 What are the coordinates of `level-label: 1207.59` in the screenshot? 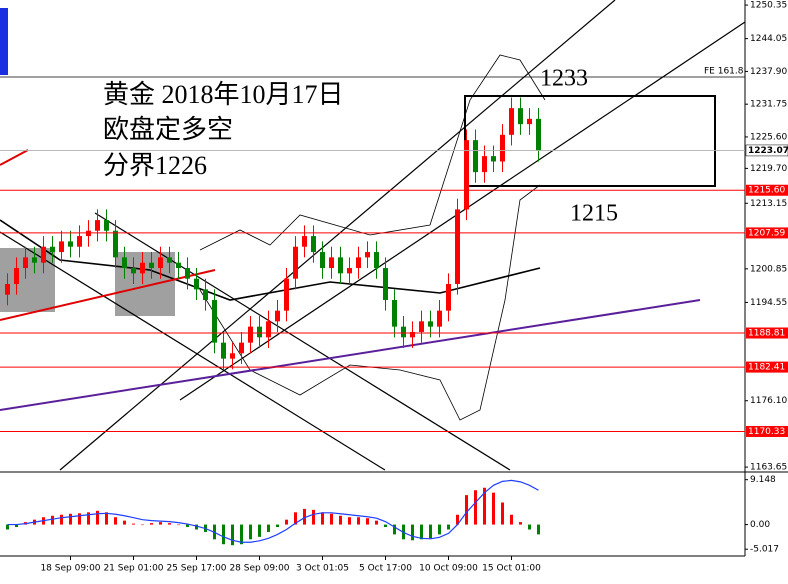 It's located at (766, 233).